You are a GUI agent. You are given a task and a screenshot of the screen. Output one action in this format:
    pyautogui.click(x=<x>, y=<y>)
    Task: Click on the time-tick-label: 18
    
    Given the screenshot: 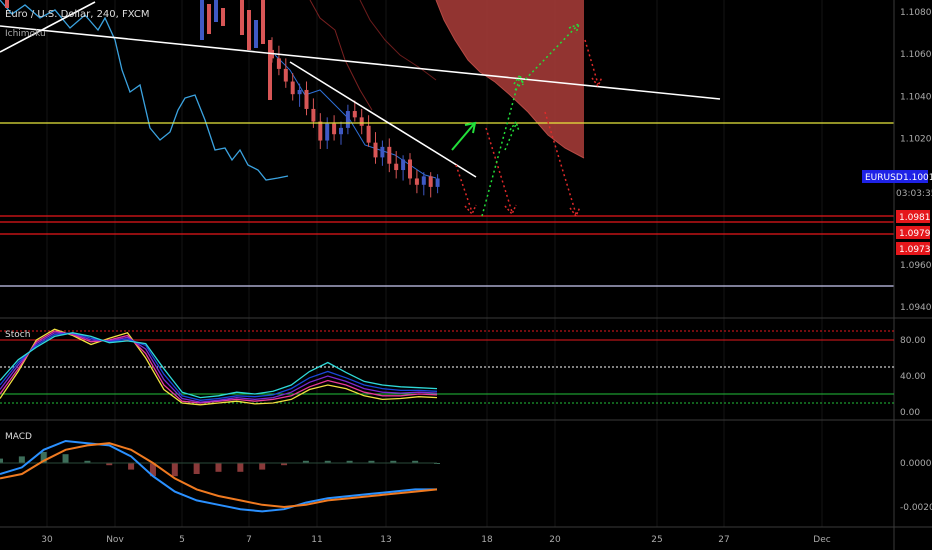 What is the action you would take?
    pyautogui.click(x=487, y=540)
    